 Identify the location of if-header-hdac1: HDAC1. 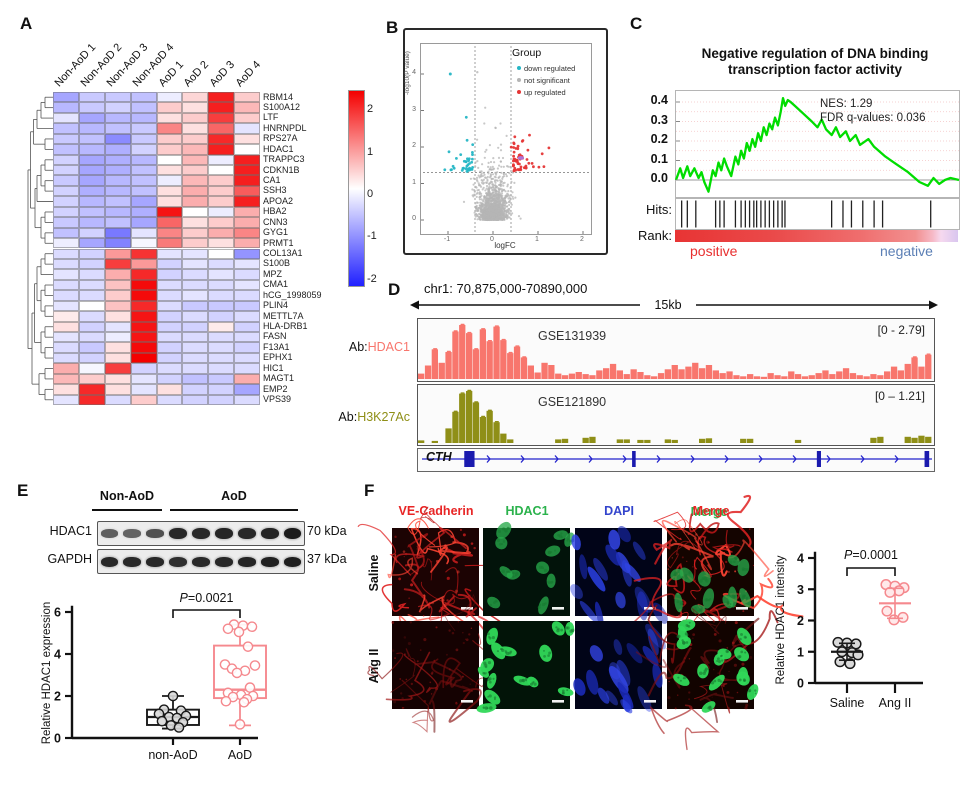
(527, 511).